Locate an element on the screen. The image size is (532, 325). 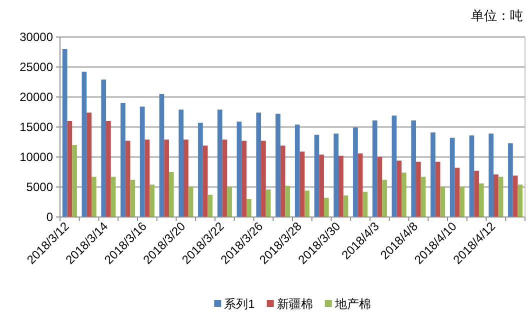
legend-label: 系列1 is located at coordinates (240, 304).